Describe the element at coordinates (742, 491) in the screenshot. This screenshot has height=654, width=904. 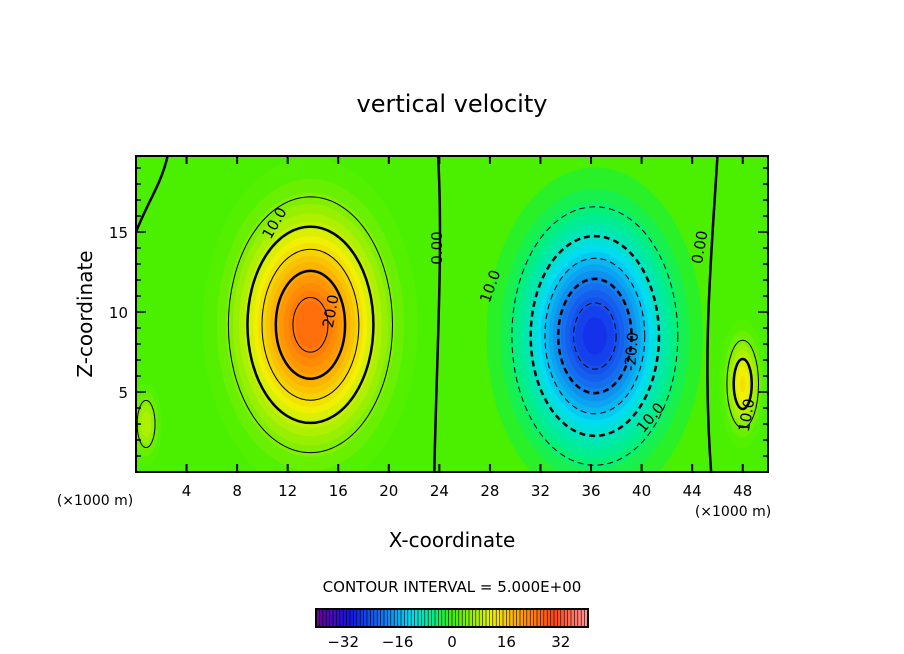
I see `x-tick-label: 48` at that location.